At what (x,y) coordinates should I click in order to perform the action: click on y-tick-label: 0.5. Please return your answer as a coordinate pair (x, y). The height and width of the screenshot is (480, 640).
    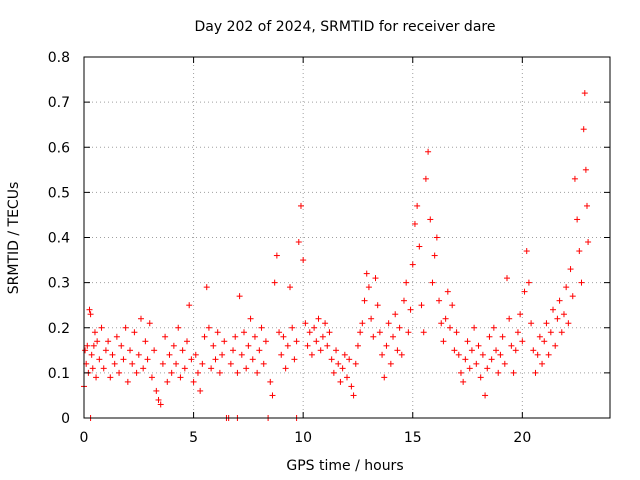
    Looking at the image, I should click on (59, 193).